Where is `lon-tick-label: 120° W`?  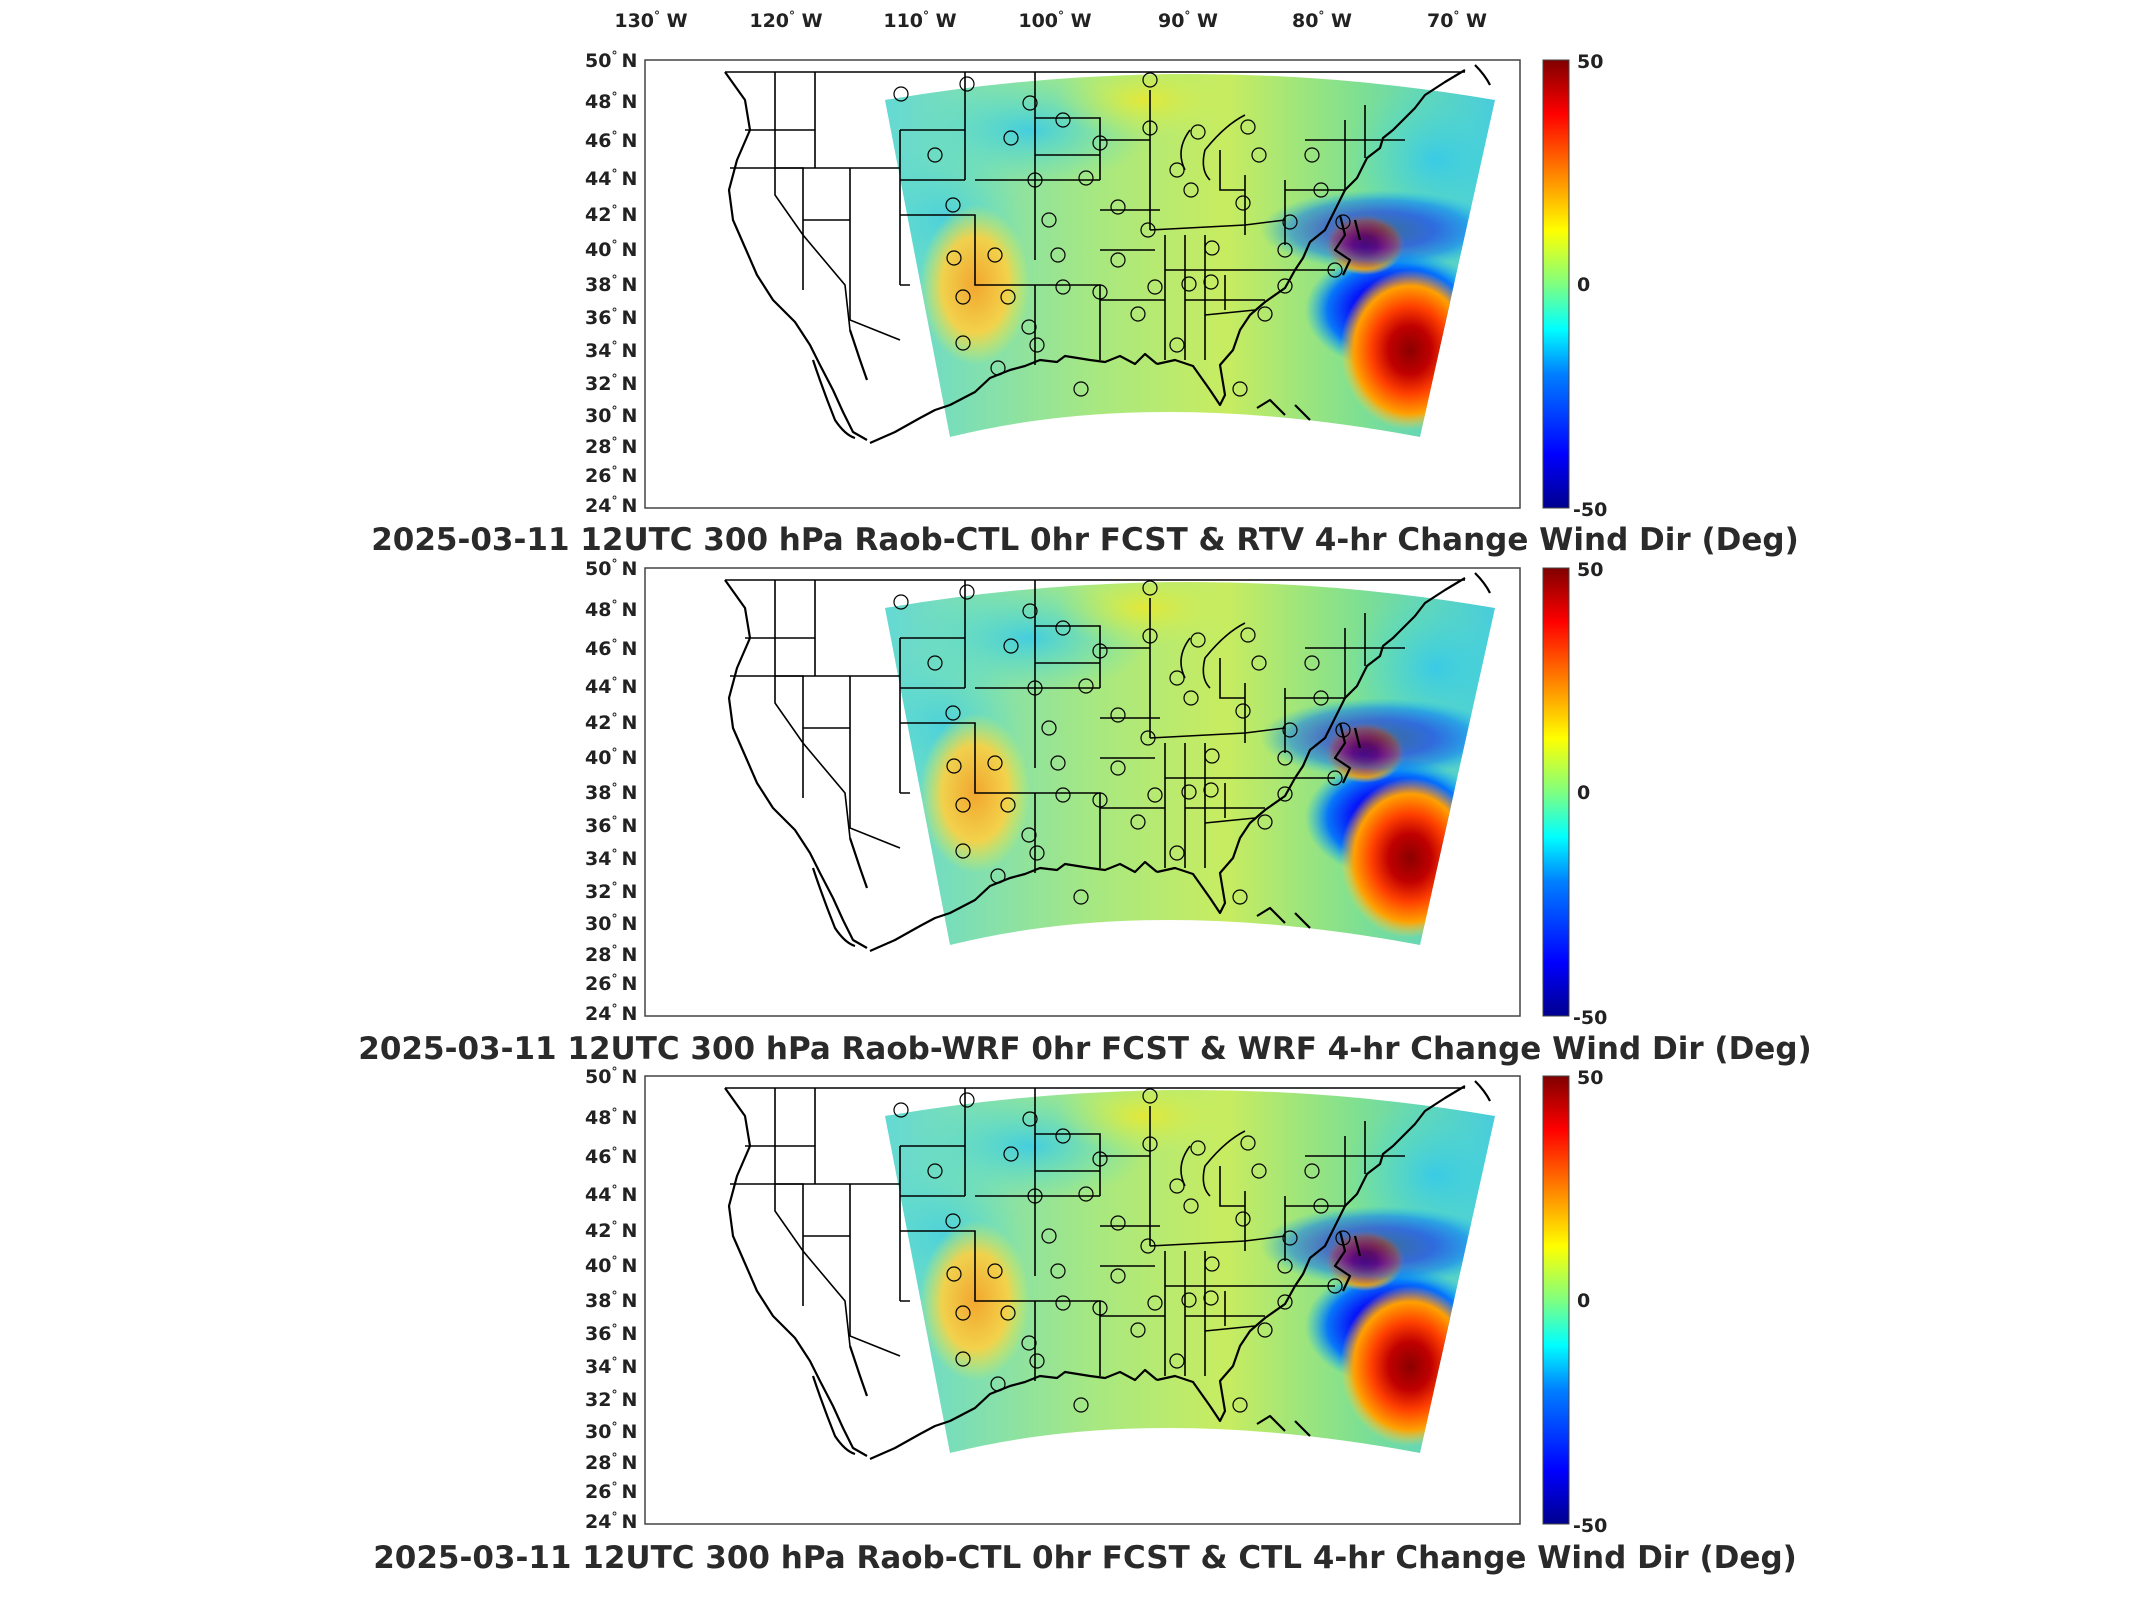
lon-tick-label: 120° W is located at coordinates (785, 20).